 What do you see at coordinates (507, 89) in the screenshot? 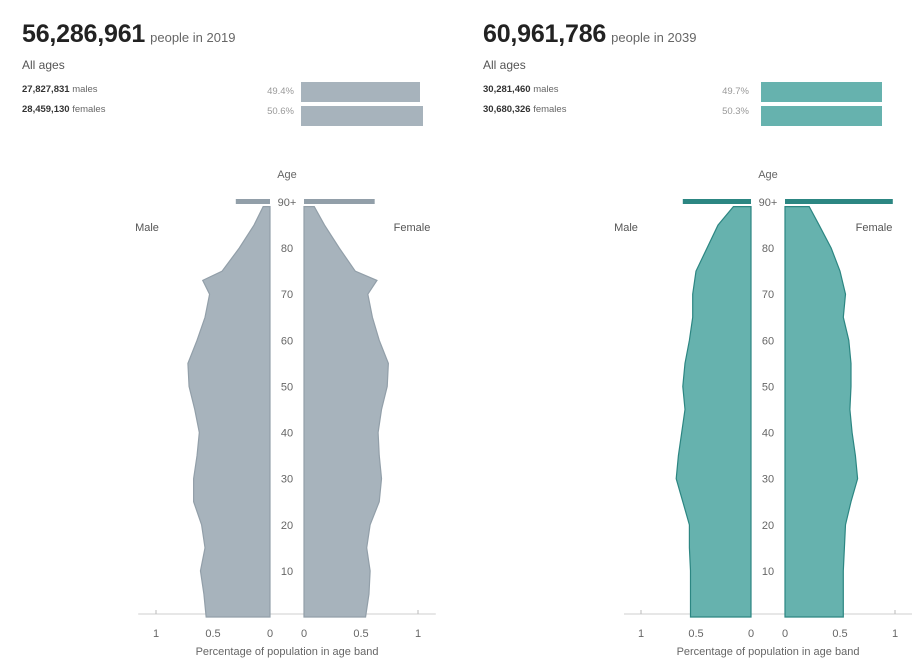
I see `males-count: 30,281,460` at bounding box center [507, 89].